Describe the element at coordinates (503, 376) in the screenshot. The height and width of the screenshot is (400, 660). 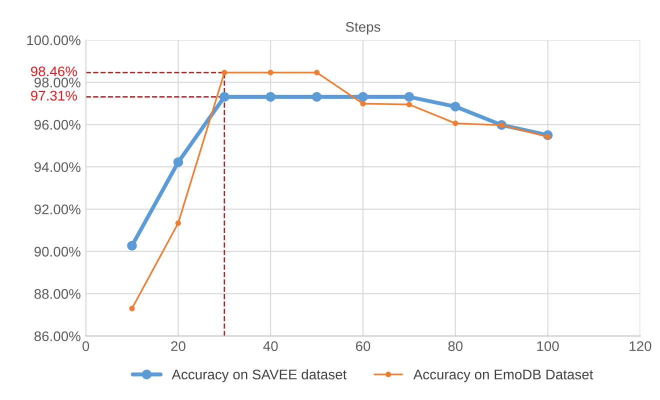
I see `legend-label: Accuracy on EmoDB Dataset` at that location.